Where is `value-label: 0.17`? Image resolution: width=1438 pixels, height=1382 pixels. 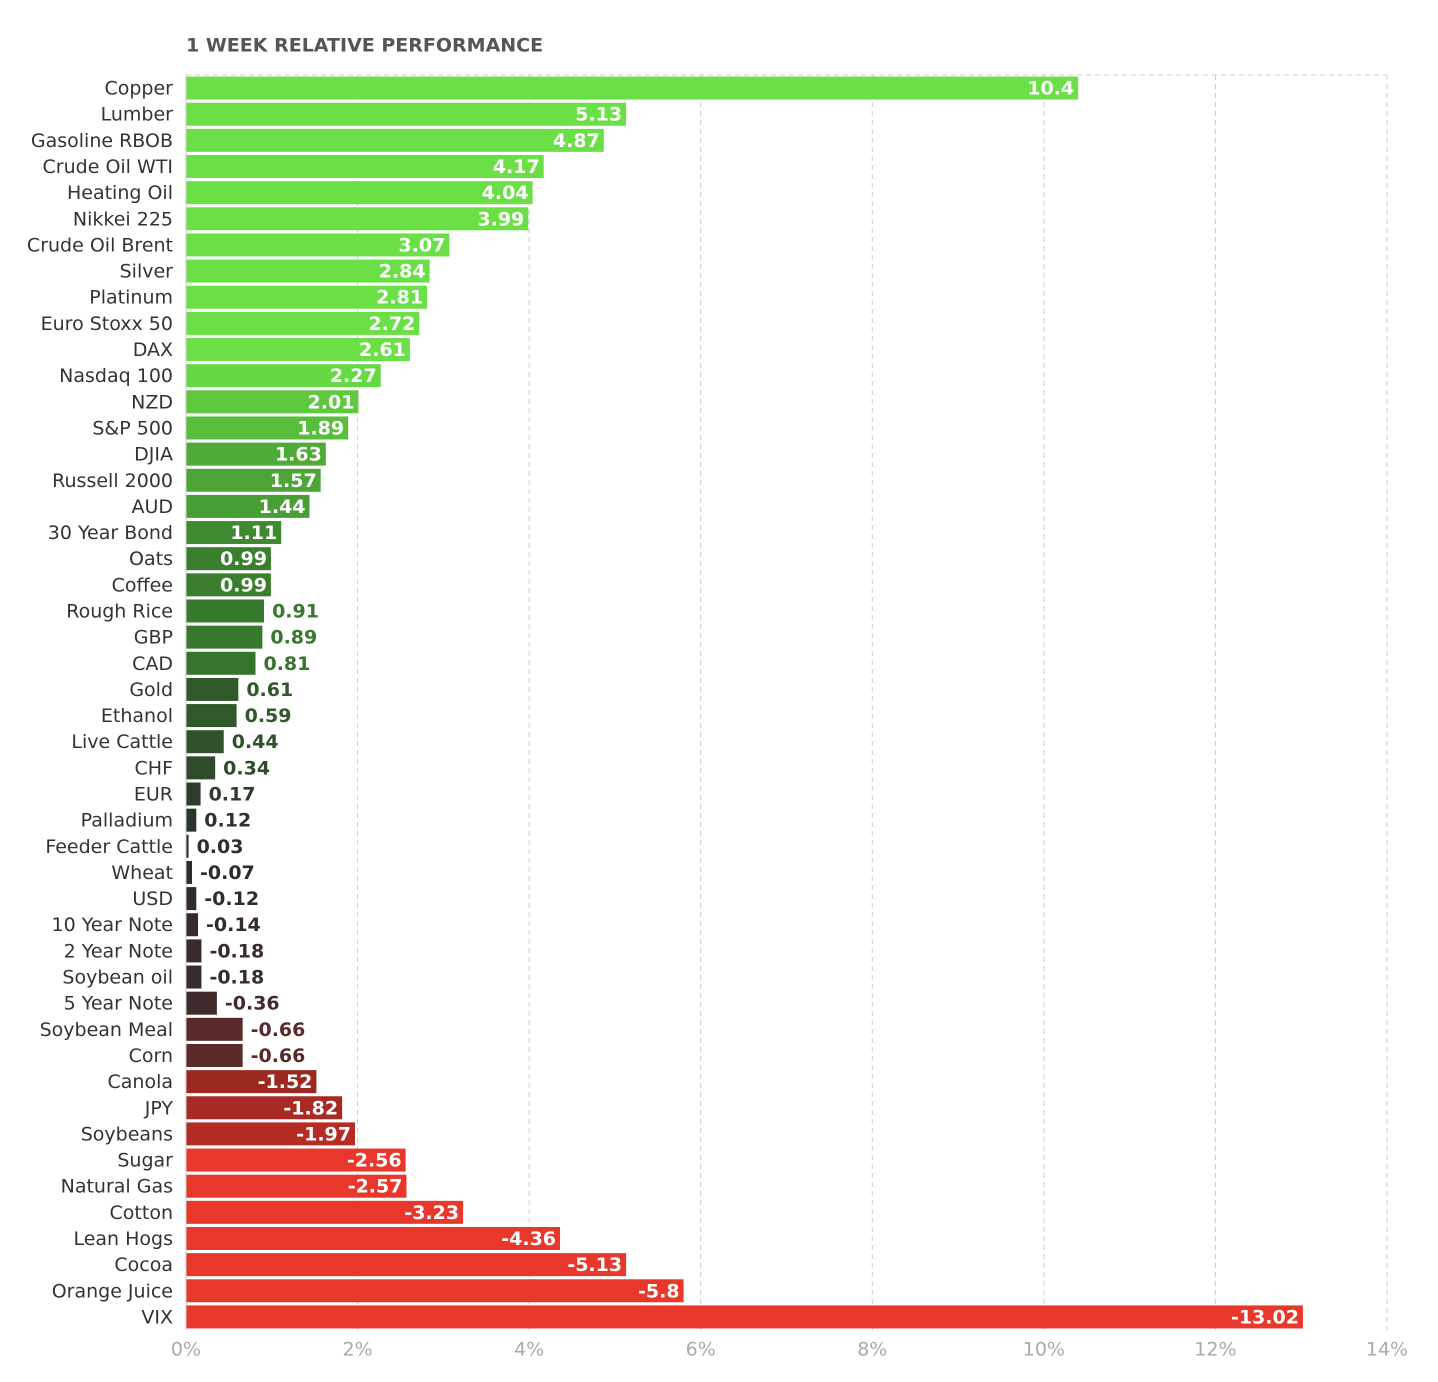
value-label: 0.17 is located at coordinates (232, 795).